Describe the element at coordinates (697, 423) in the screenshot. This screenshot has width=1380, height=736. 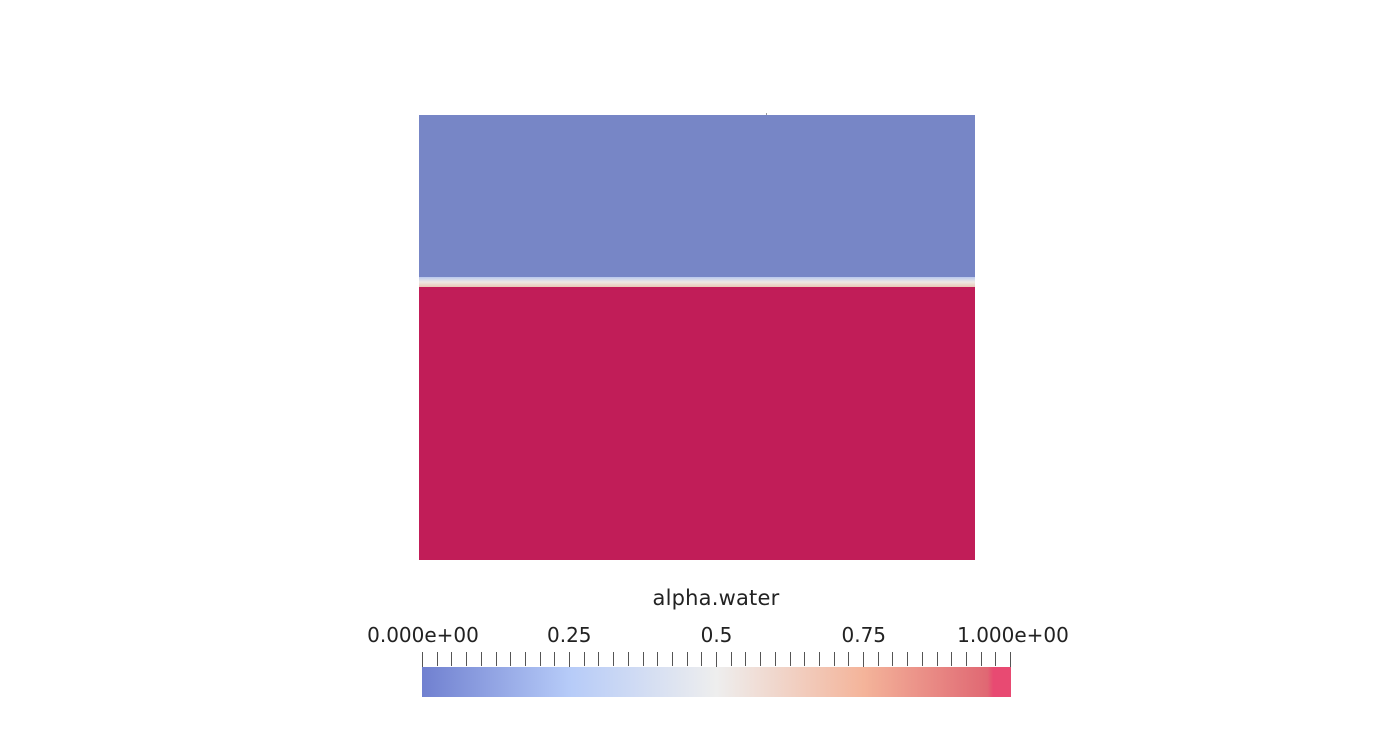
I see `water-phase-region` at that location.